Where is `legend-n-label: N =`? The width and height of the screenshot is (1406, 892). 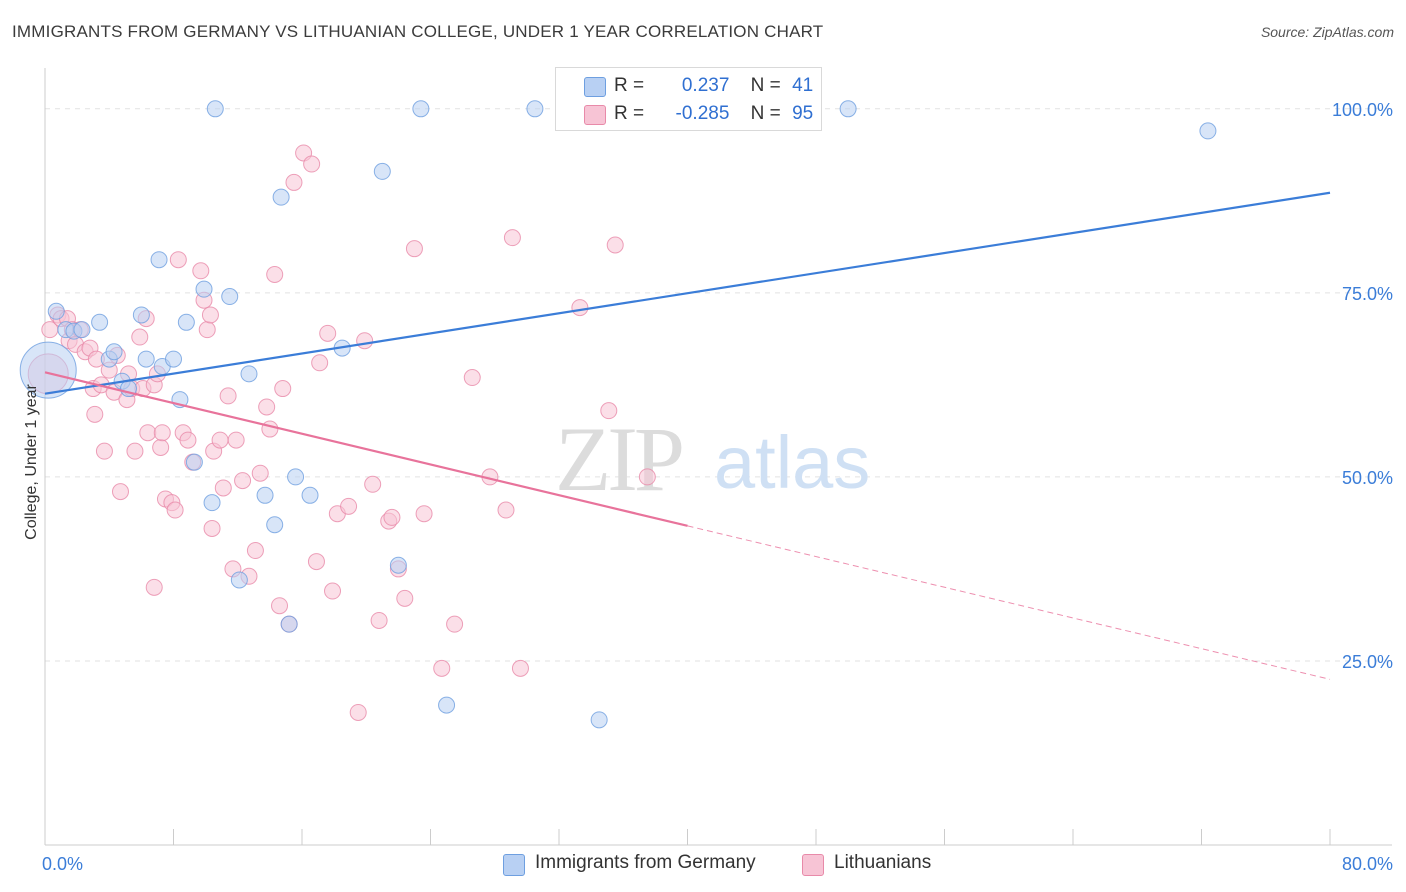
legend-n-label: N = is located at coordinates (765, 85).